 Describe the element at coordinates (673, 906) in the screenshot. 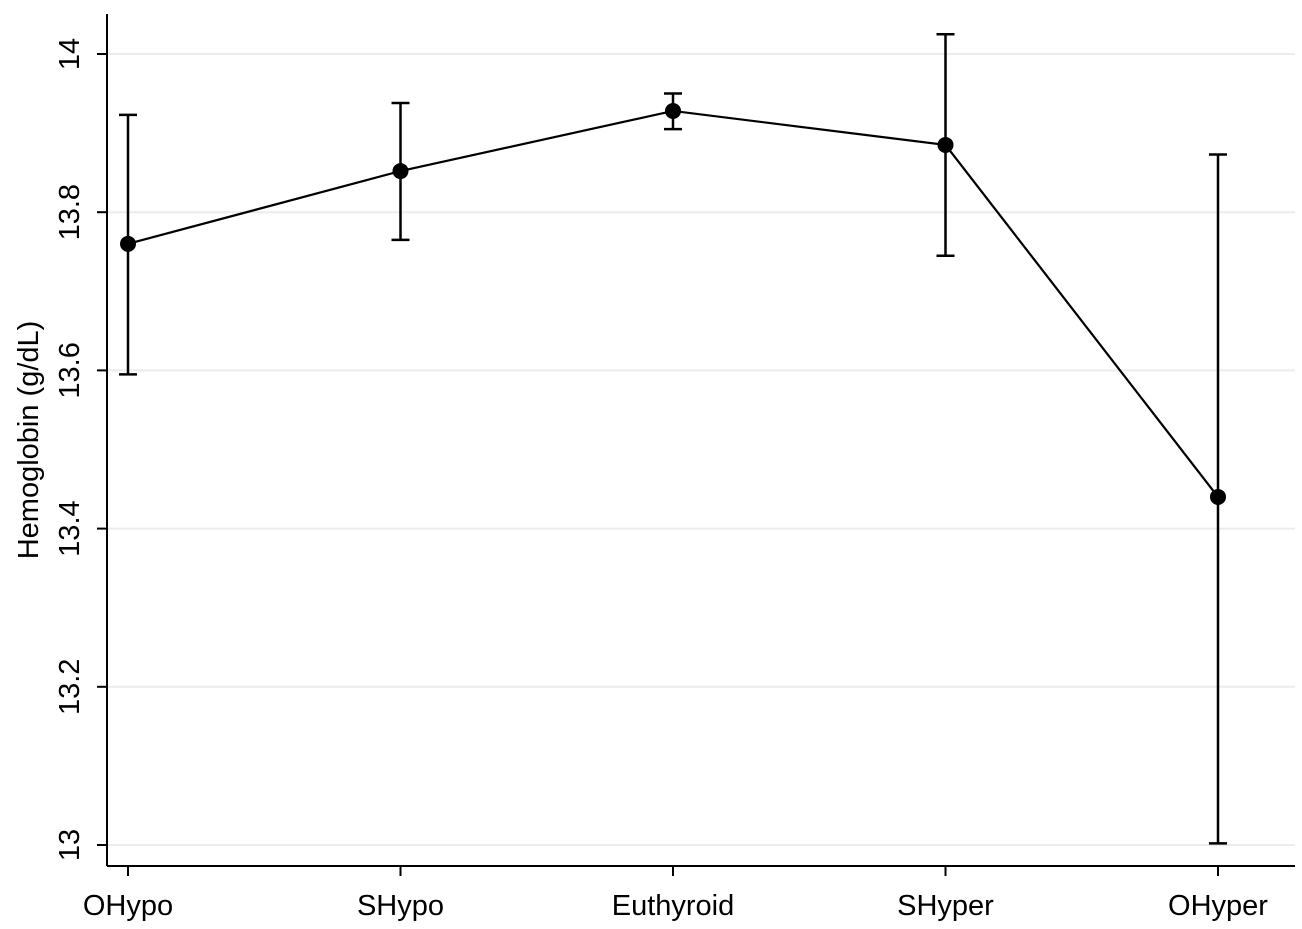

I see `x-tick-label-2: Euthyroid` at that location.